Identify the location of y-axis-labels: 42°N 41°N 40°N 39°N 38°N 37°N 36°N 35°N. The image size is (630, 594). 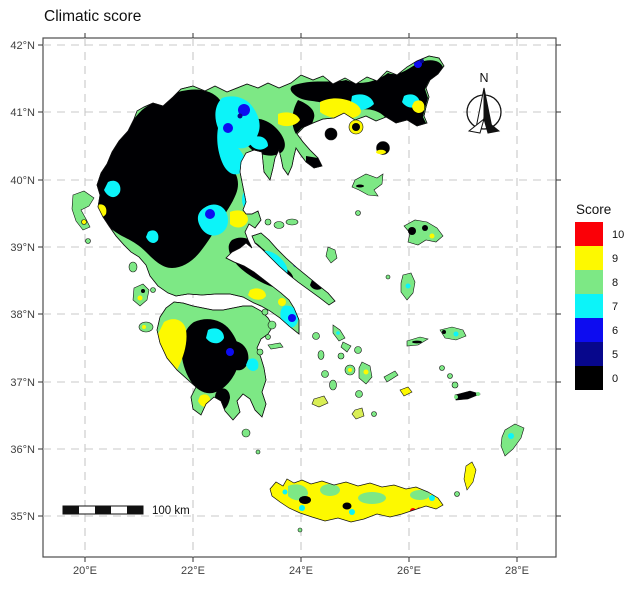
(22, 281).